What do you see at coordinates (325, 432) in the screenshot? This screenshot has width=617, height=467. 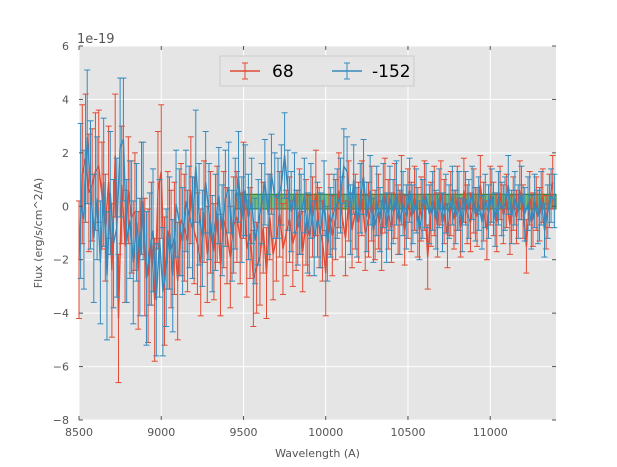 I see `x-tick-label: 10000` at bounding box center [325, 432].